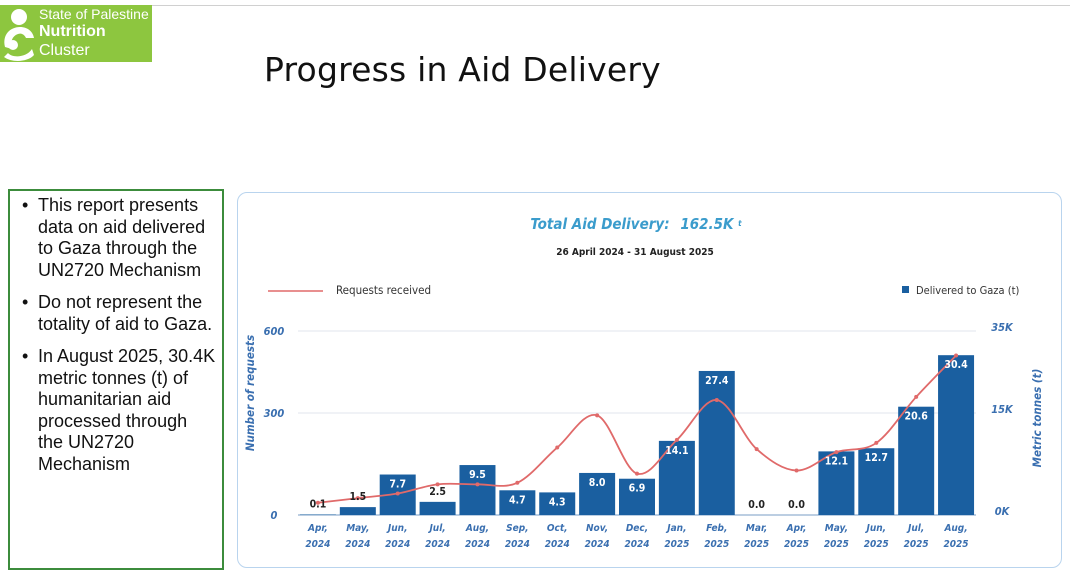 Image resolution: width=1070 pixels, height=578 pixels. I want to click on bar-value-label: 30.4, so click(956, 365).